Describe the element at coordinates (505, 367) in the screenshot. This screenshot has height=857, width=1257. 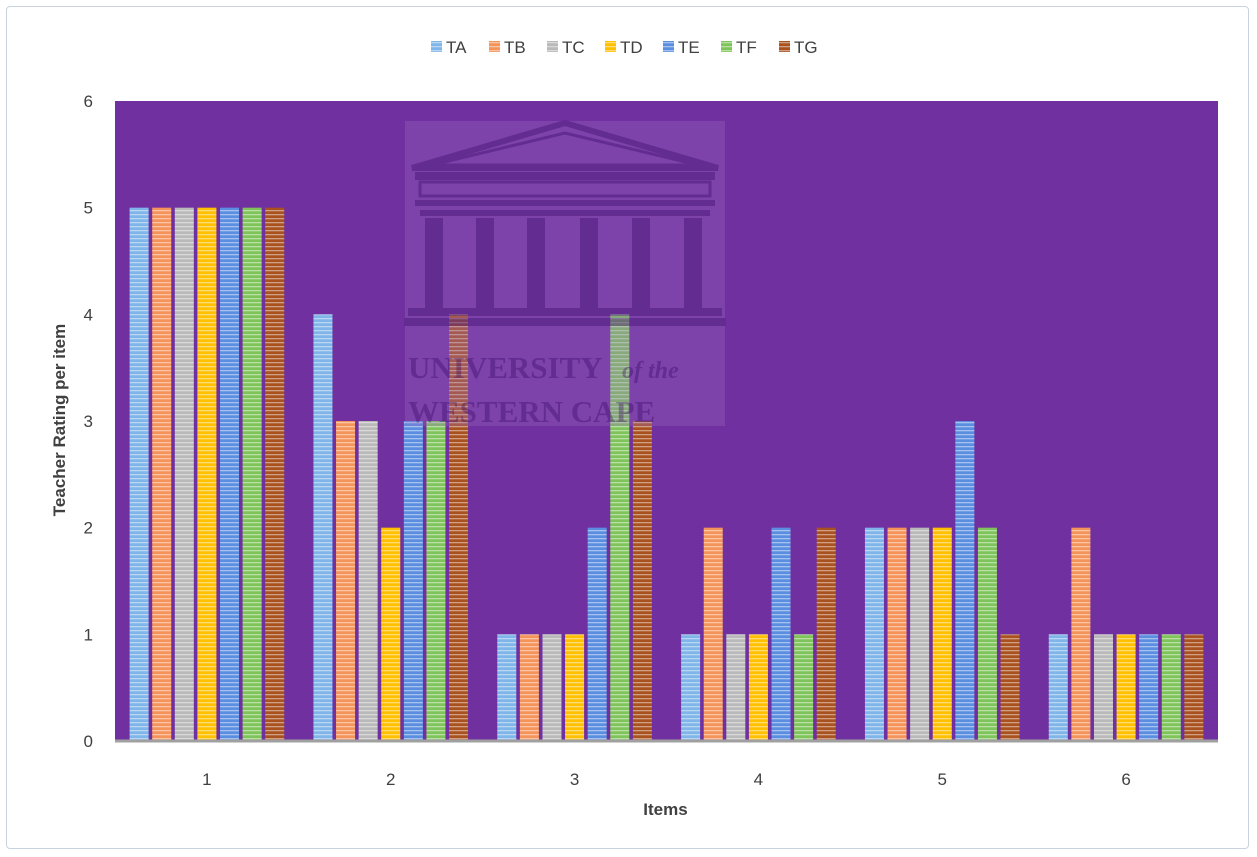
I see `watermark-line1: UNIVERSITY` at that location.